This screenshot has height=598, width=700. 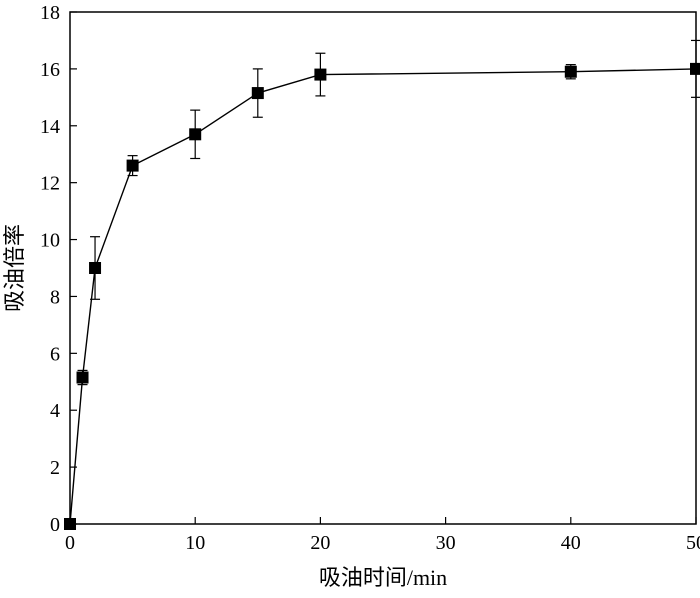 I want to click on y-tick-label: 14, so click(x=50, y=127).